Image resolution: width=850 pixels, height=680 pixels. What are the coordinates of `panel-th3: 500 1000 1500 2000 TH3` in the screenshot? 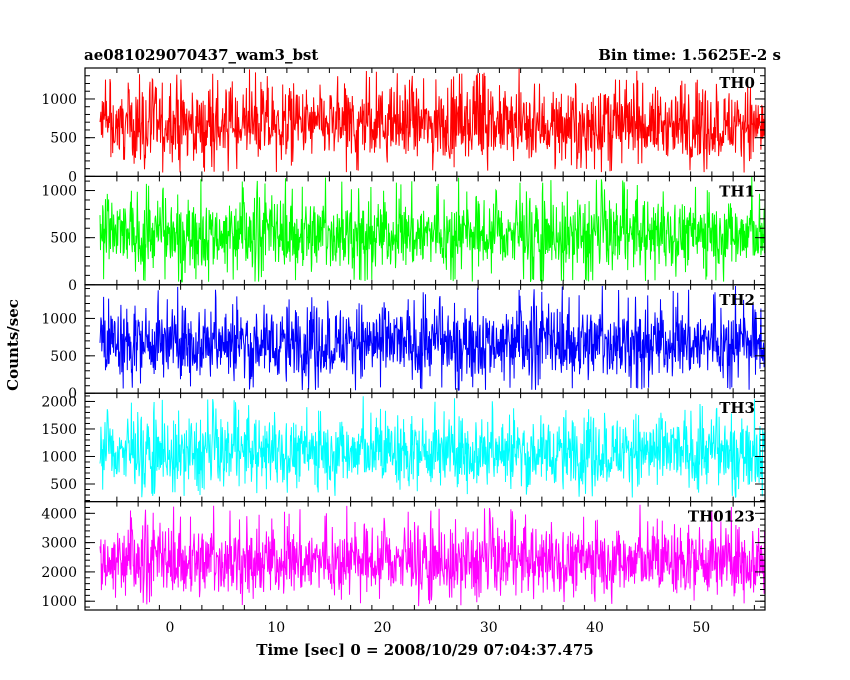 It's located at (403, 447).